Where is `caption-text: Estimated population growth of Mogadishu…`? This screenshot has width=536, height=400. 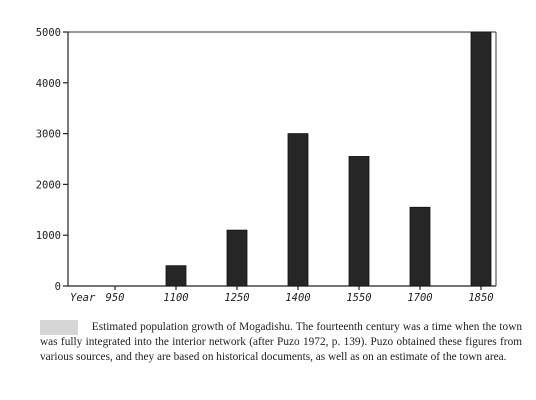
caption-text: Estimated population growth of Mogadishu… is located at coordinates (281, 342).